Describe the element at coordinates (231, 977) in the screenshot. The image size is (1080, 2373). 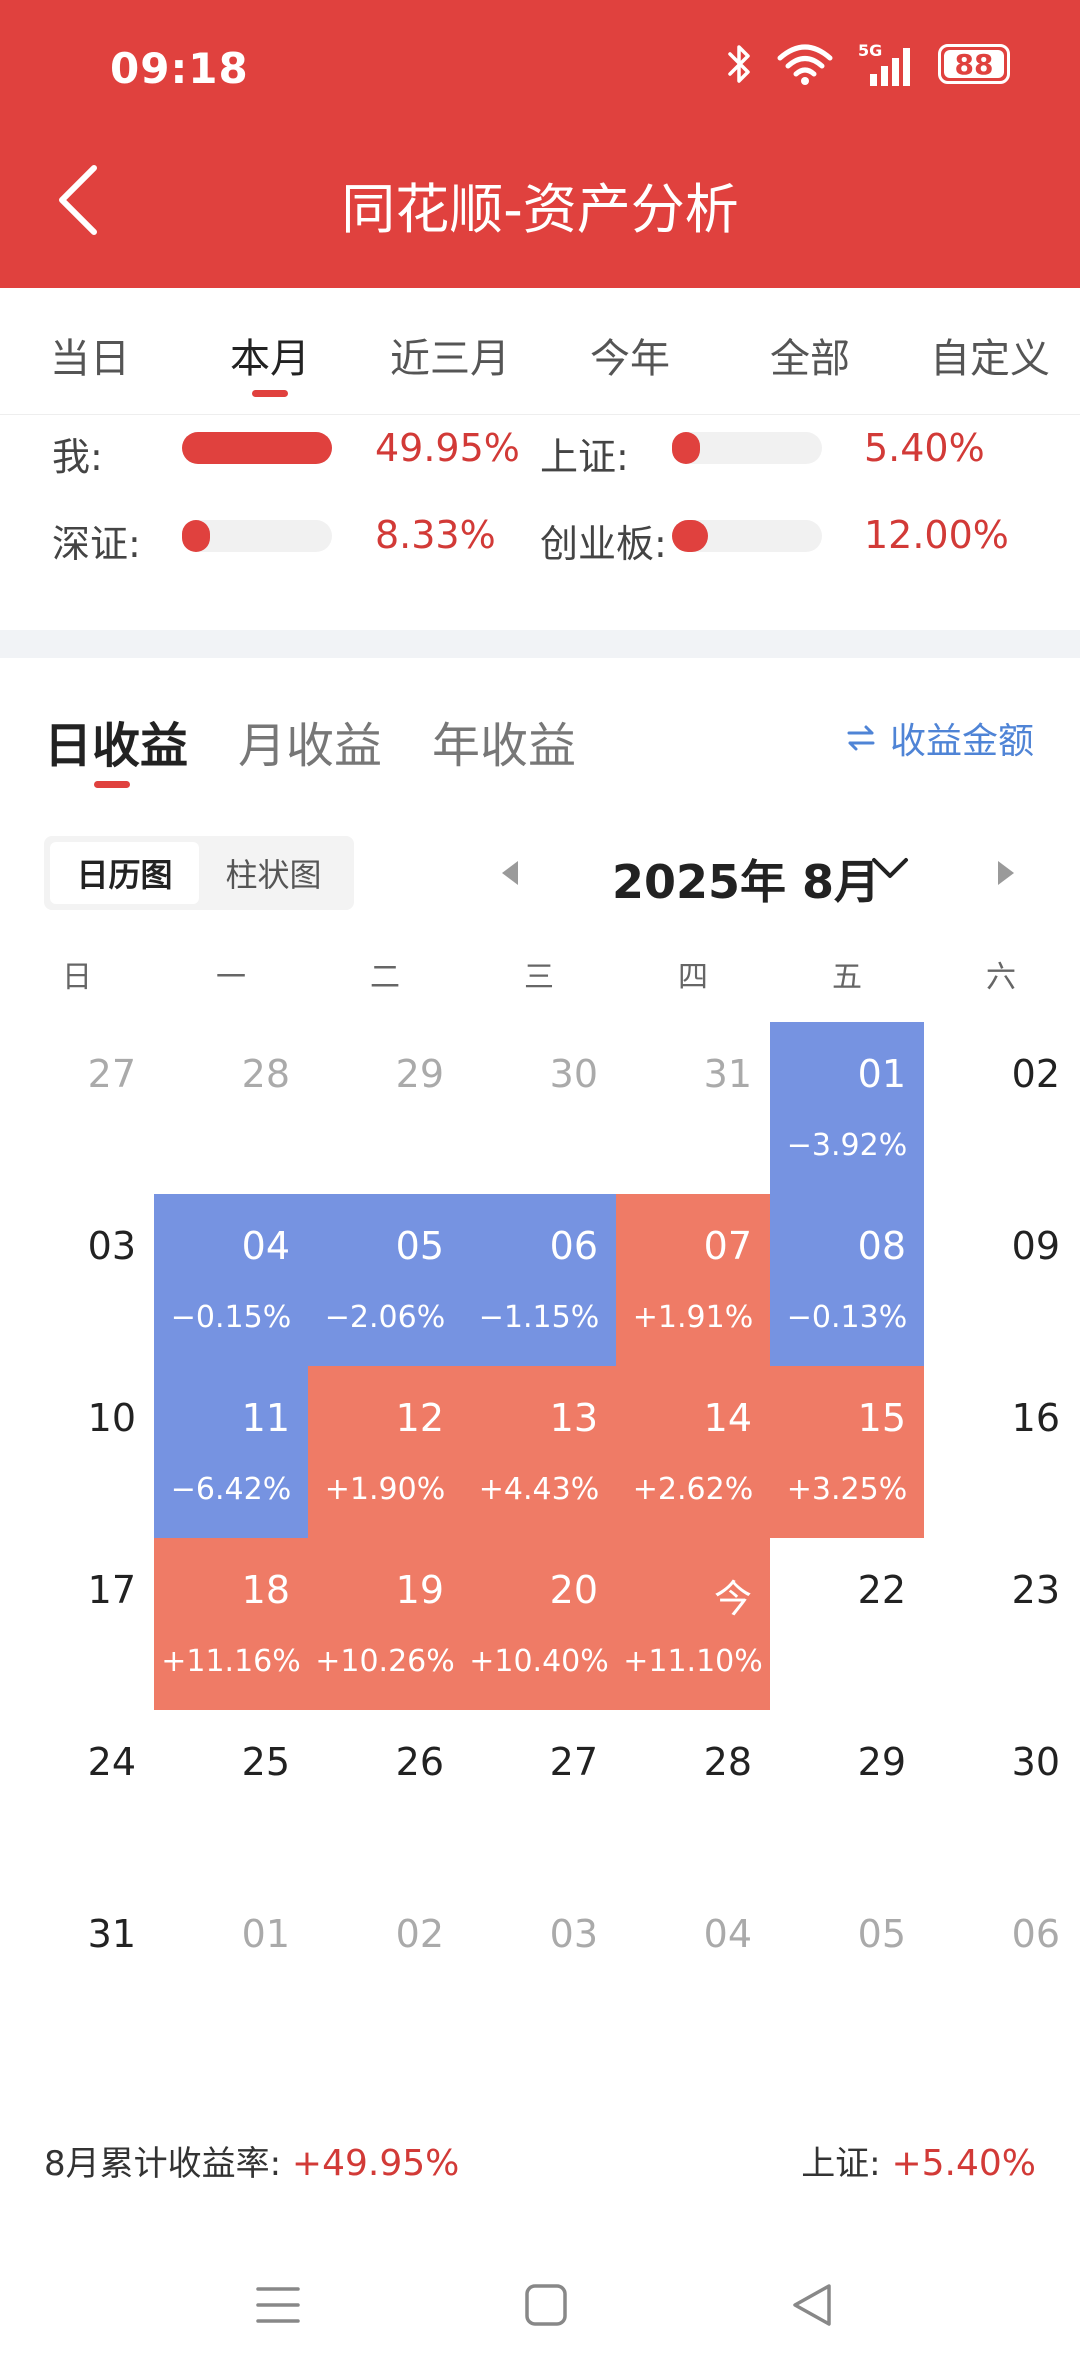
I see `weekday-mon: 一` at that location.